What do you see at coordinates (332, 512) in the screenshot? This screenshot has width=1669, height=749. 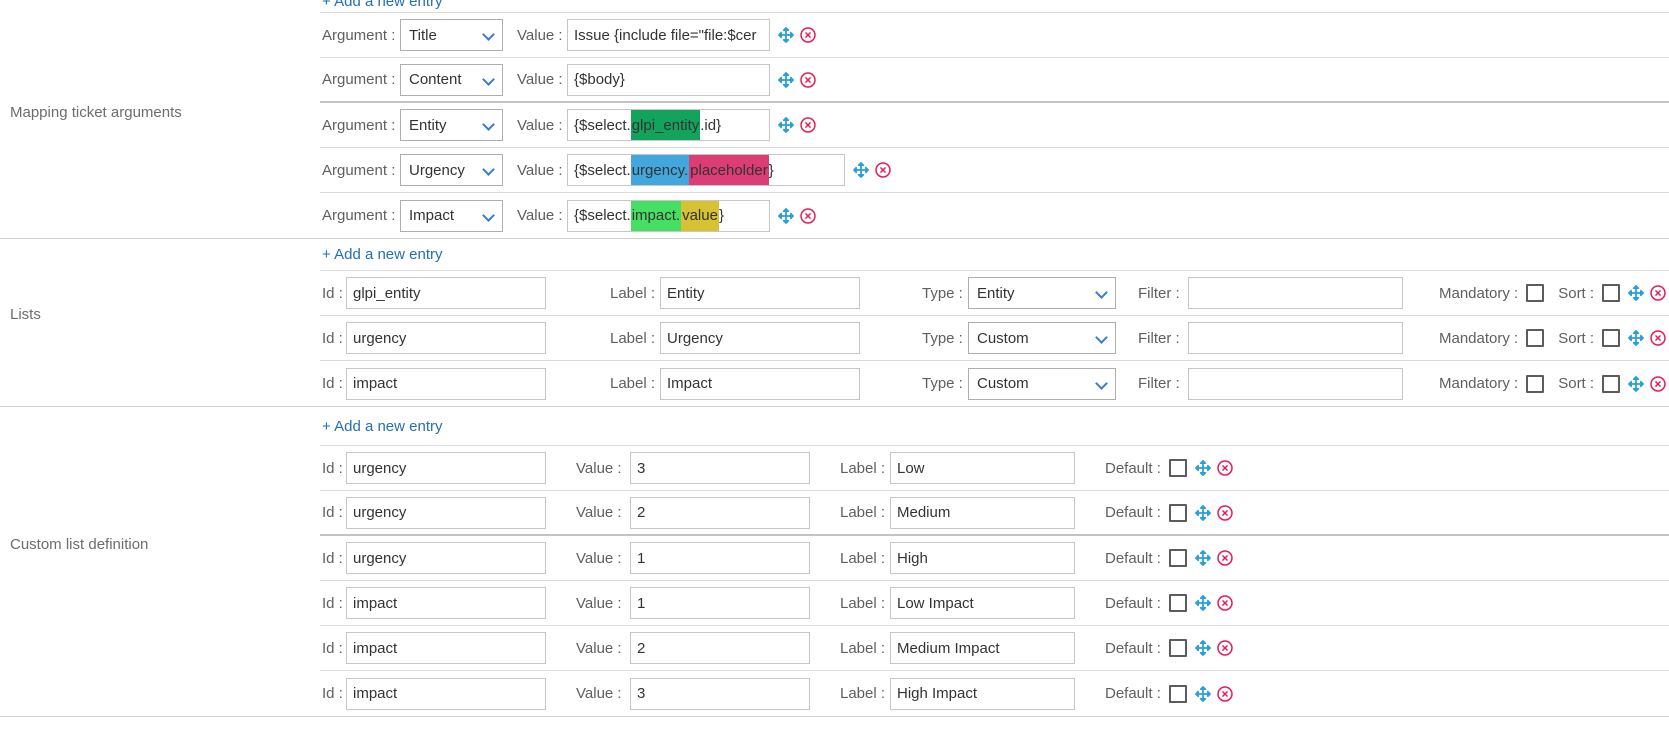 I see `id-label: Id :` at bounding box center [332, 512].